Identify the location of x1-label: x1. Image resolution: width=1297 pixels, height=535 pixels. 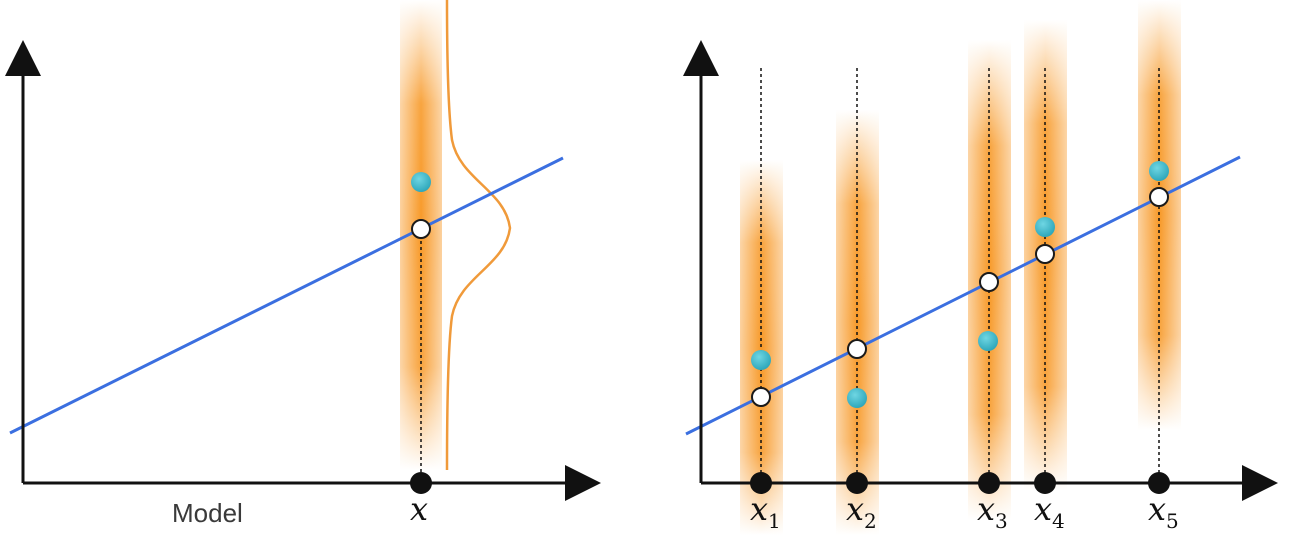
(765, 511).